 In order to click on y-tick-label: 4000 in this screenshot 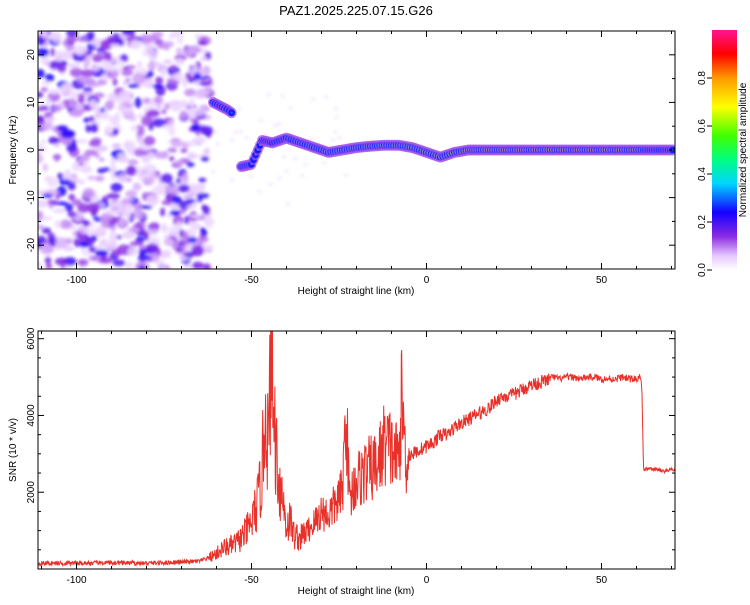, I will do `click(31, 415)`.